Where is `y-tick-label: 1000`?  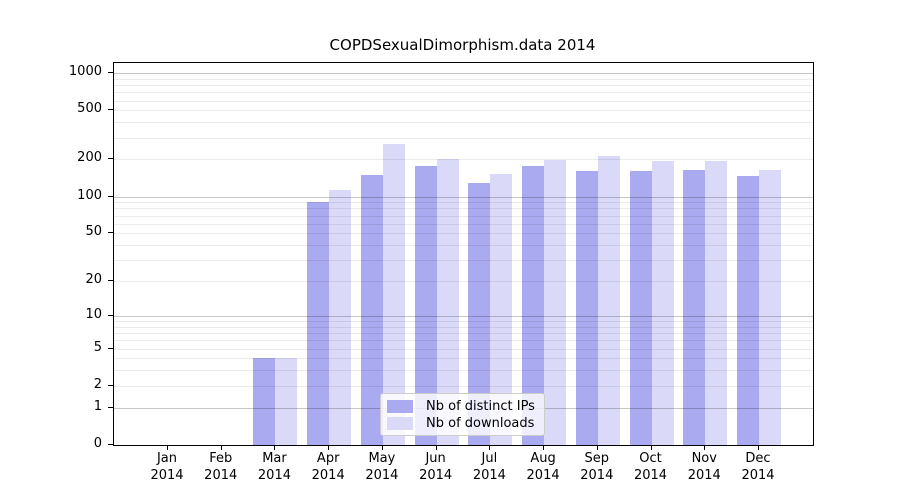
y-tick-label: 1000 is located at coordinates (85, 71).